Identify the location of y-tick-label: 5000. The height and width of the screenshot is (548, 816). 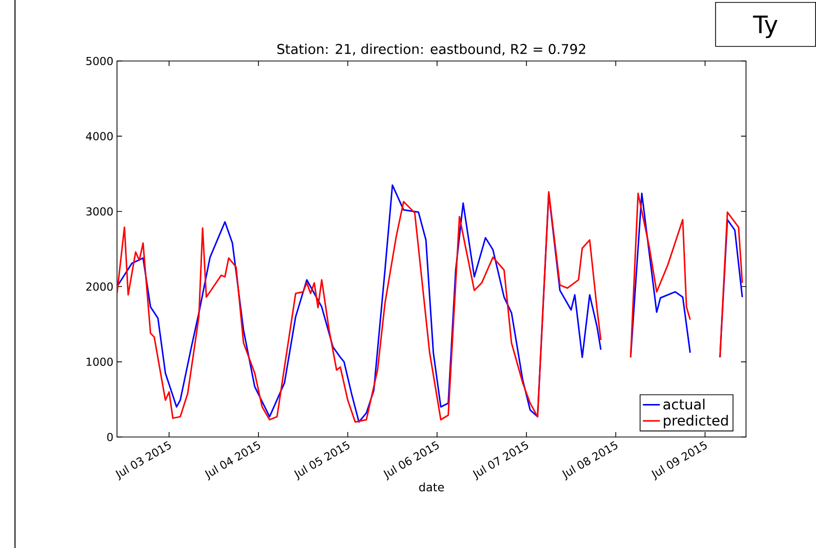
(99, 61).